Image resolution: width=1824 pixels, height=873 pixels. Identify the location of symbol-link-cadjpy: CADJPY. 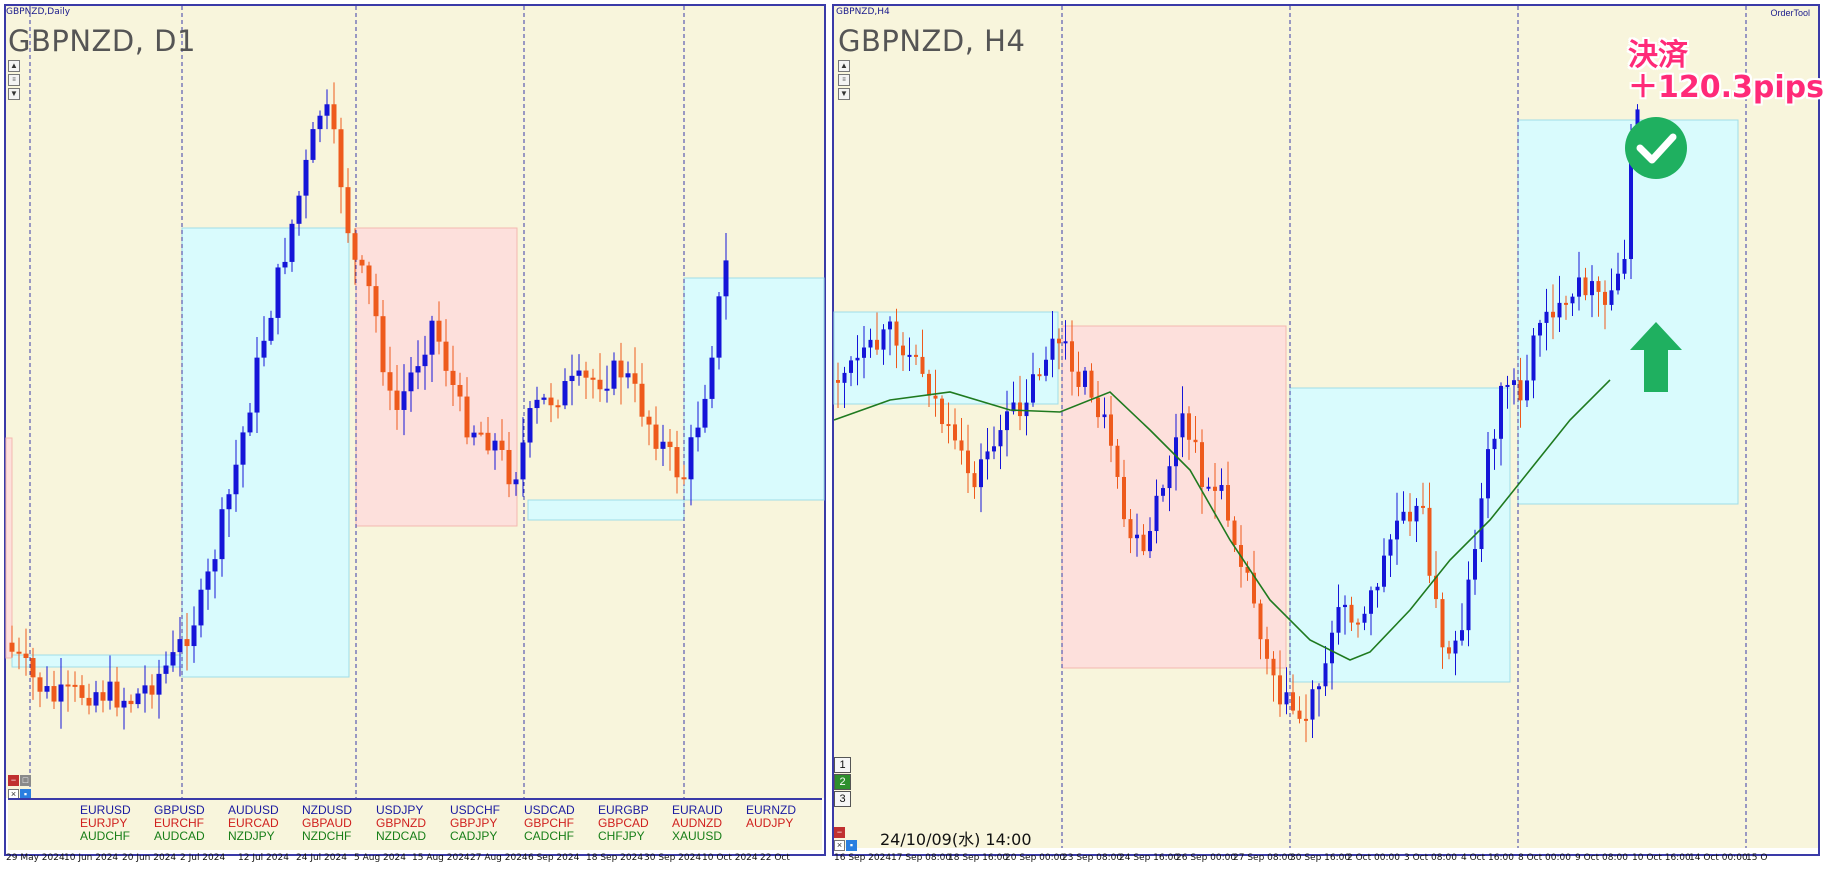
(474, 836).